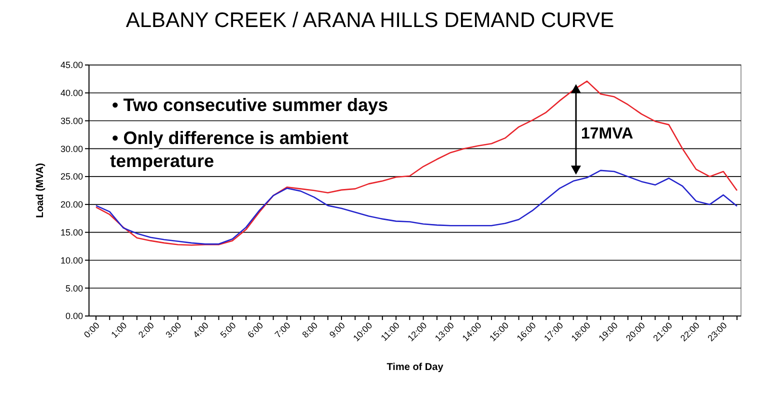  Describe the element at coordinates (310, 330) in the screenshot. I see `x-tick-label: 8:00` at that location.